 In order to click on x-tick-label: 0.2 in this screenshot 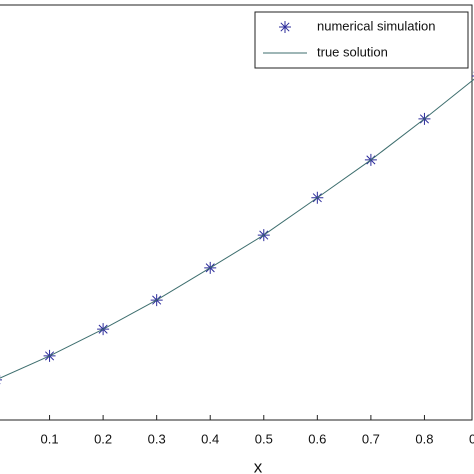, I will do `click(103, 438)`.